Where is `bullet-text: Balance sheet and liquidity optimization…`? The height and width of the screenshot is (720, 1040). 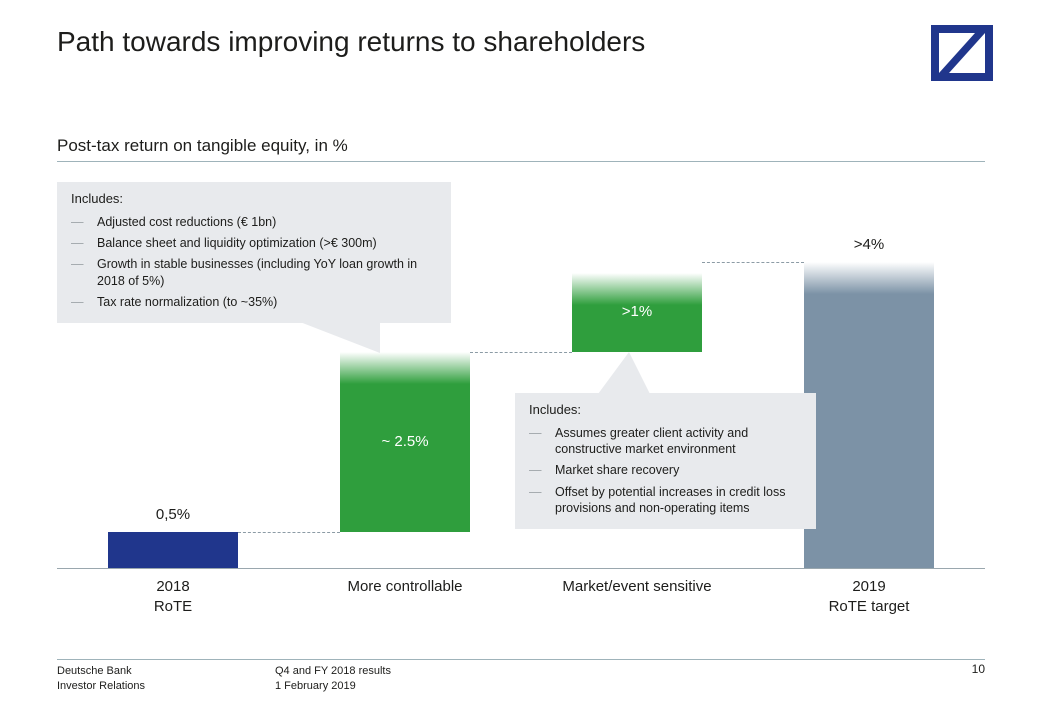 bullet-text: Balance sheet and liquidity optimization… is located at coordinates (237, 243).